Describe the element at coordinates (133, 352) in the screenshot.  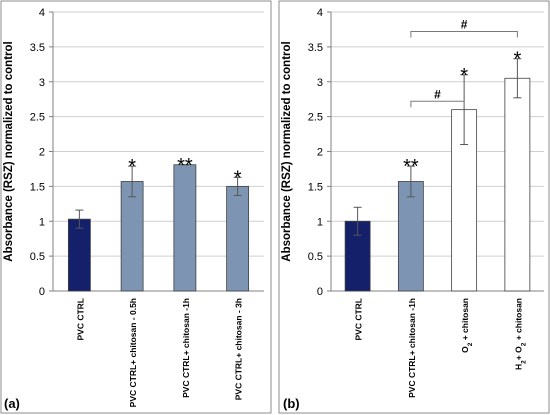
I see `x-tick-label: PVC CTRL+ chitosan - 0.5h` at that location.